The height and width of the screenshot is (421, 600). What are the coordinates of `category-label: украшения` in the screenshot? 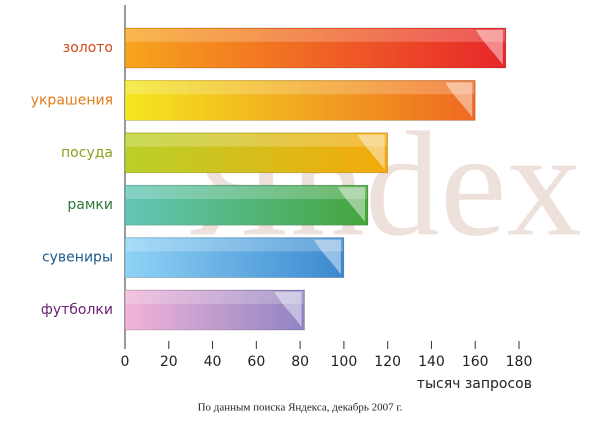 It's located at (72, 100).